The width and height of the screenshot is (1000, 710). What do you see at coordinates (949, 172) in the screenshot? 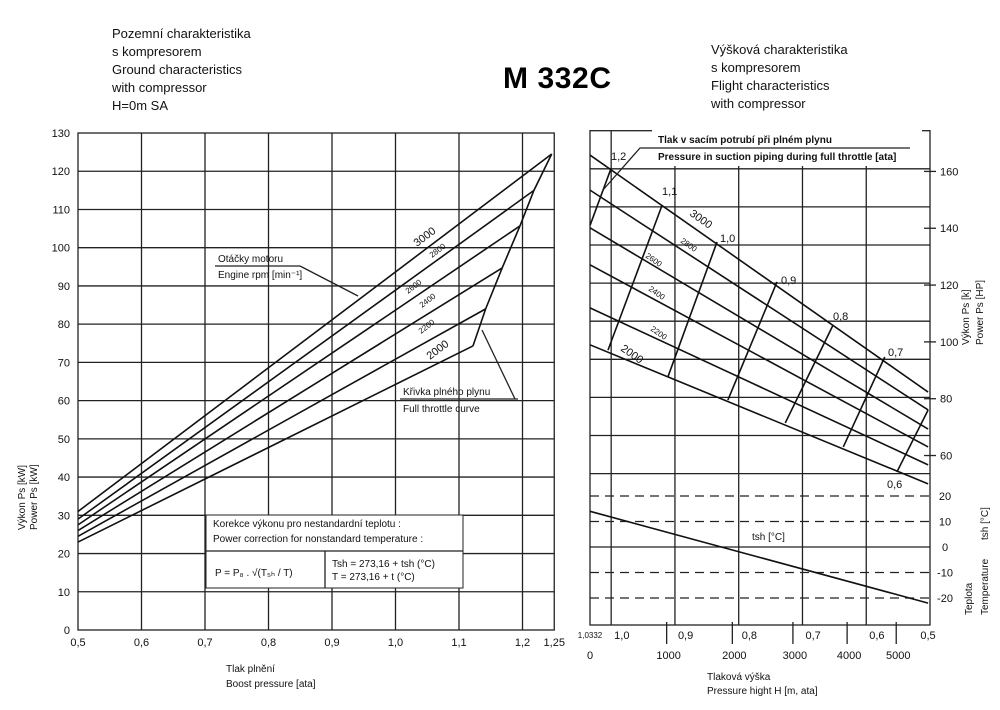
I see `hp-tick-label: 160` at bounding box center [949, 172].